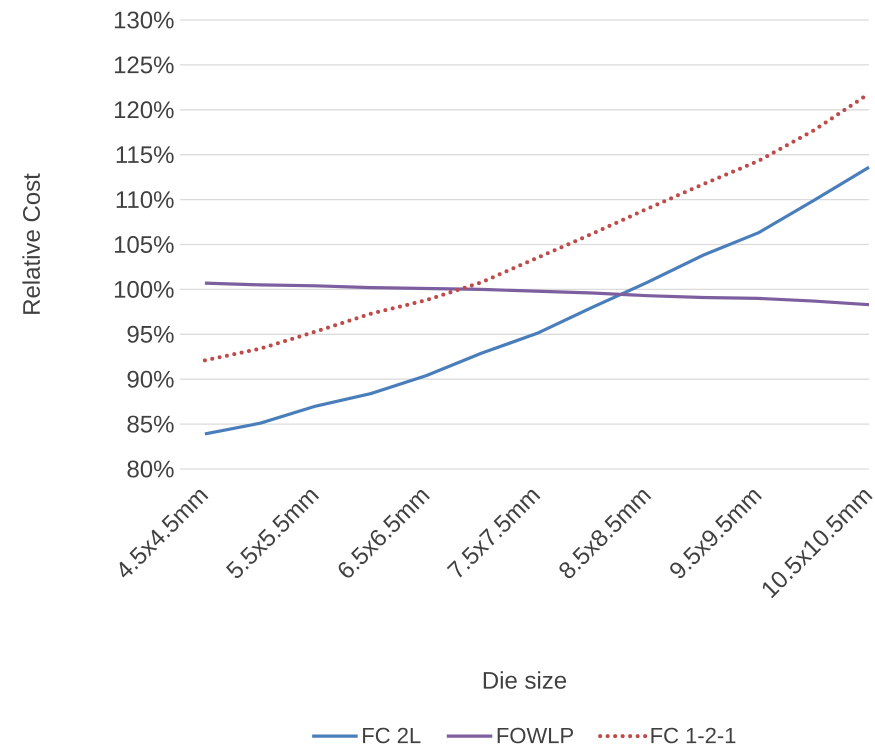 This screenshot has width=875, height=755. Describe the element at coordinates (535, 736) in the screenshot. I see `legend-label: FOWLP` at that location.